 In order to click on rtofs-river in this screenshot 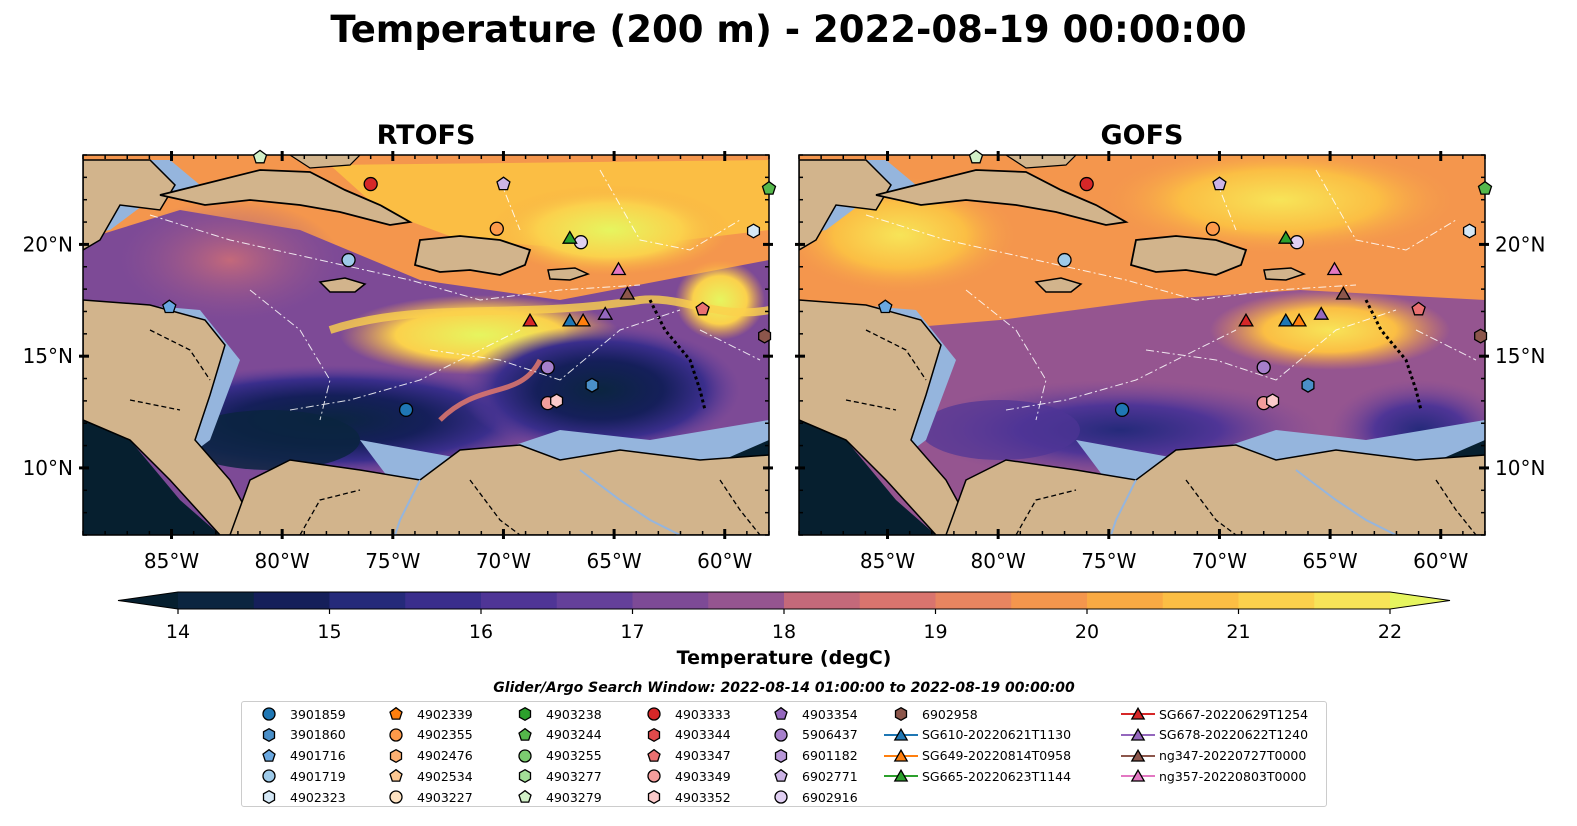, I will do `click(630, 502)`.